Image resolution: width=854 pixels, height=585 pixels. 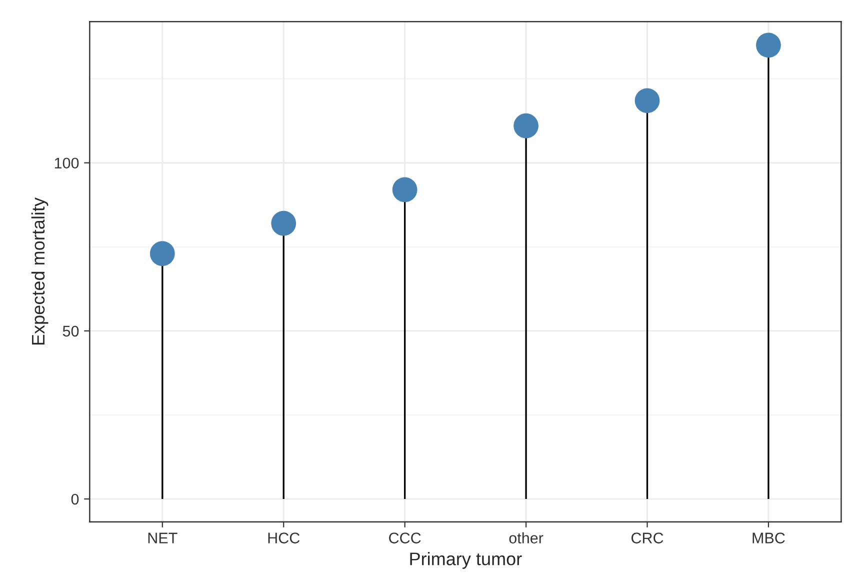 What do you see at coordinates (466, 560) in the screenshot?
I see `x-axis-title: Primary tumor` at bounding box center [466, 560].